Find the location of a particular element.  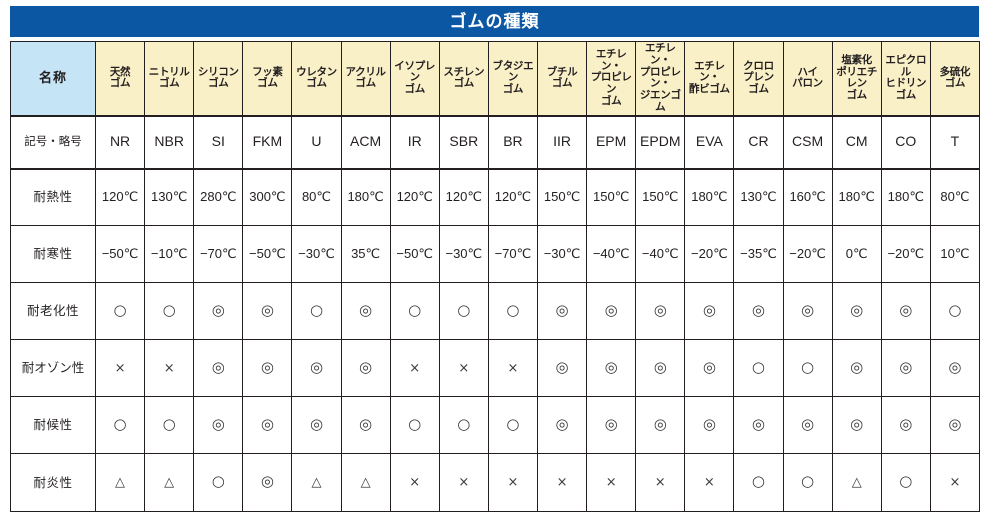

cell-heat-resistance-cm: 180℃ is located at coordinates (856, 197).